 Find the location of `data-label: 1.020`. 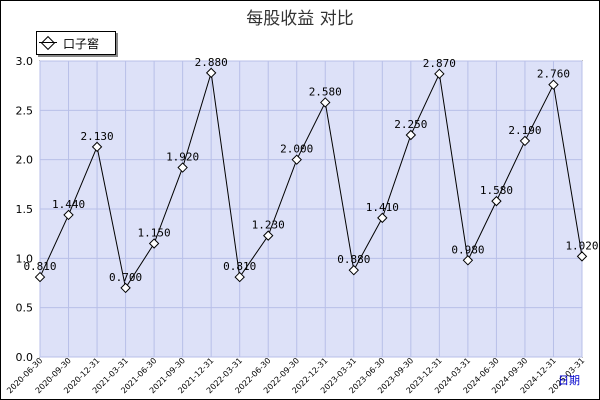

data-label: 1.020 is located at coordinates (581, 245).